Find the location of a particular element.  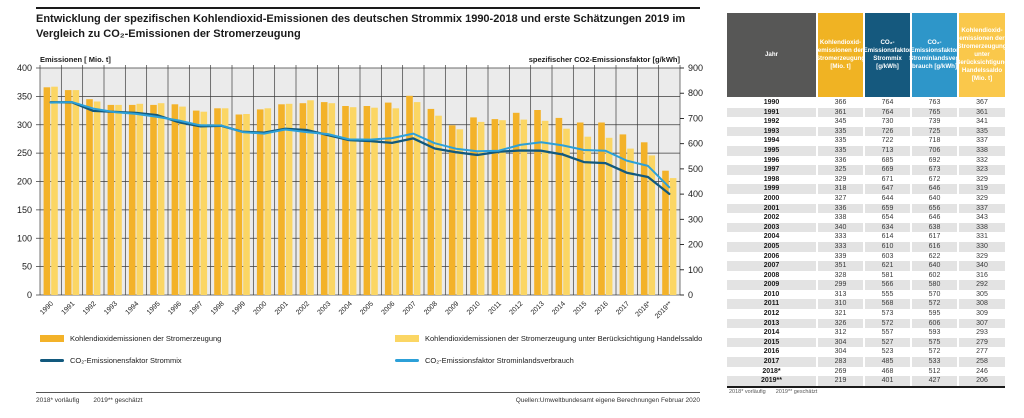

table-cell-value: 367 is located at coordinates (982, 103).